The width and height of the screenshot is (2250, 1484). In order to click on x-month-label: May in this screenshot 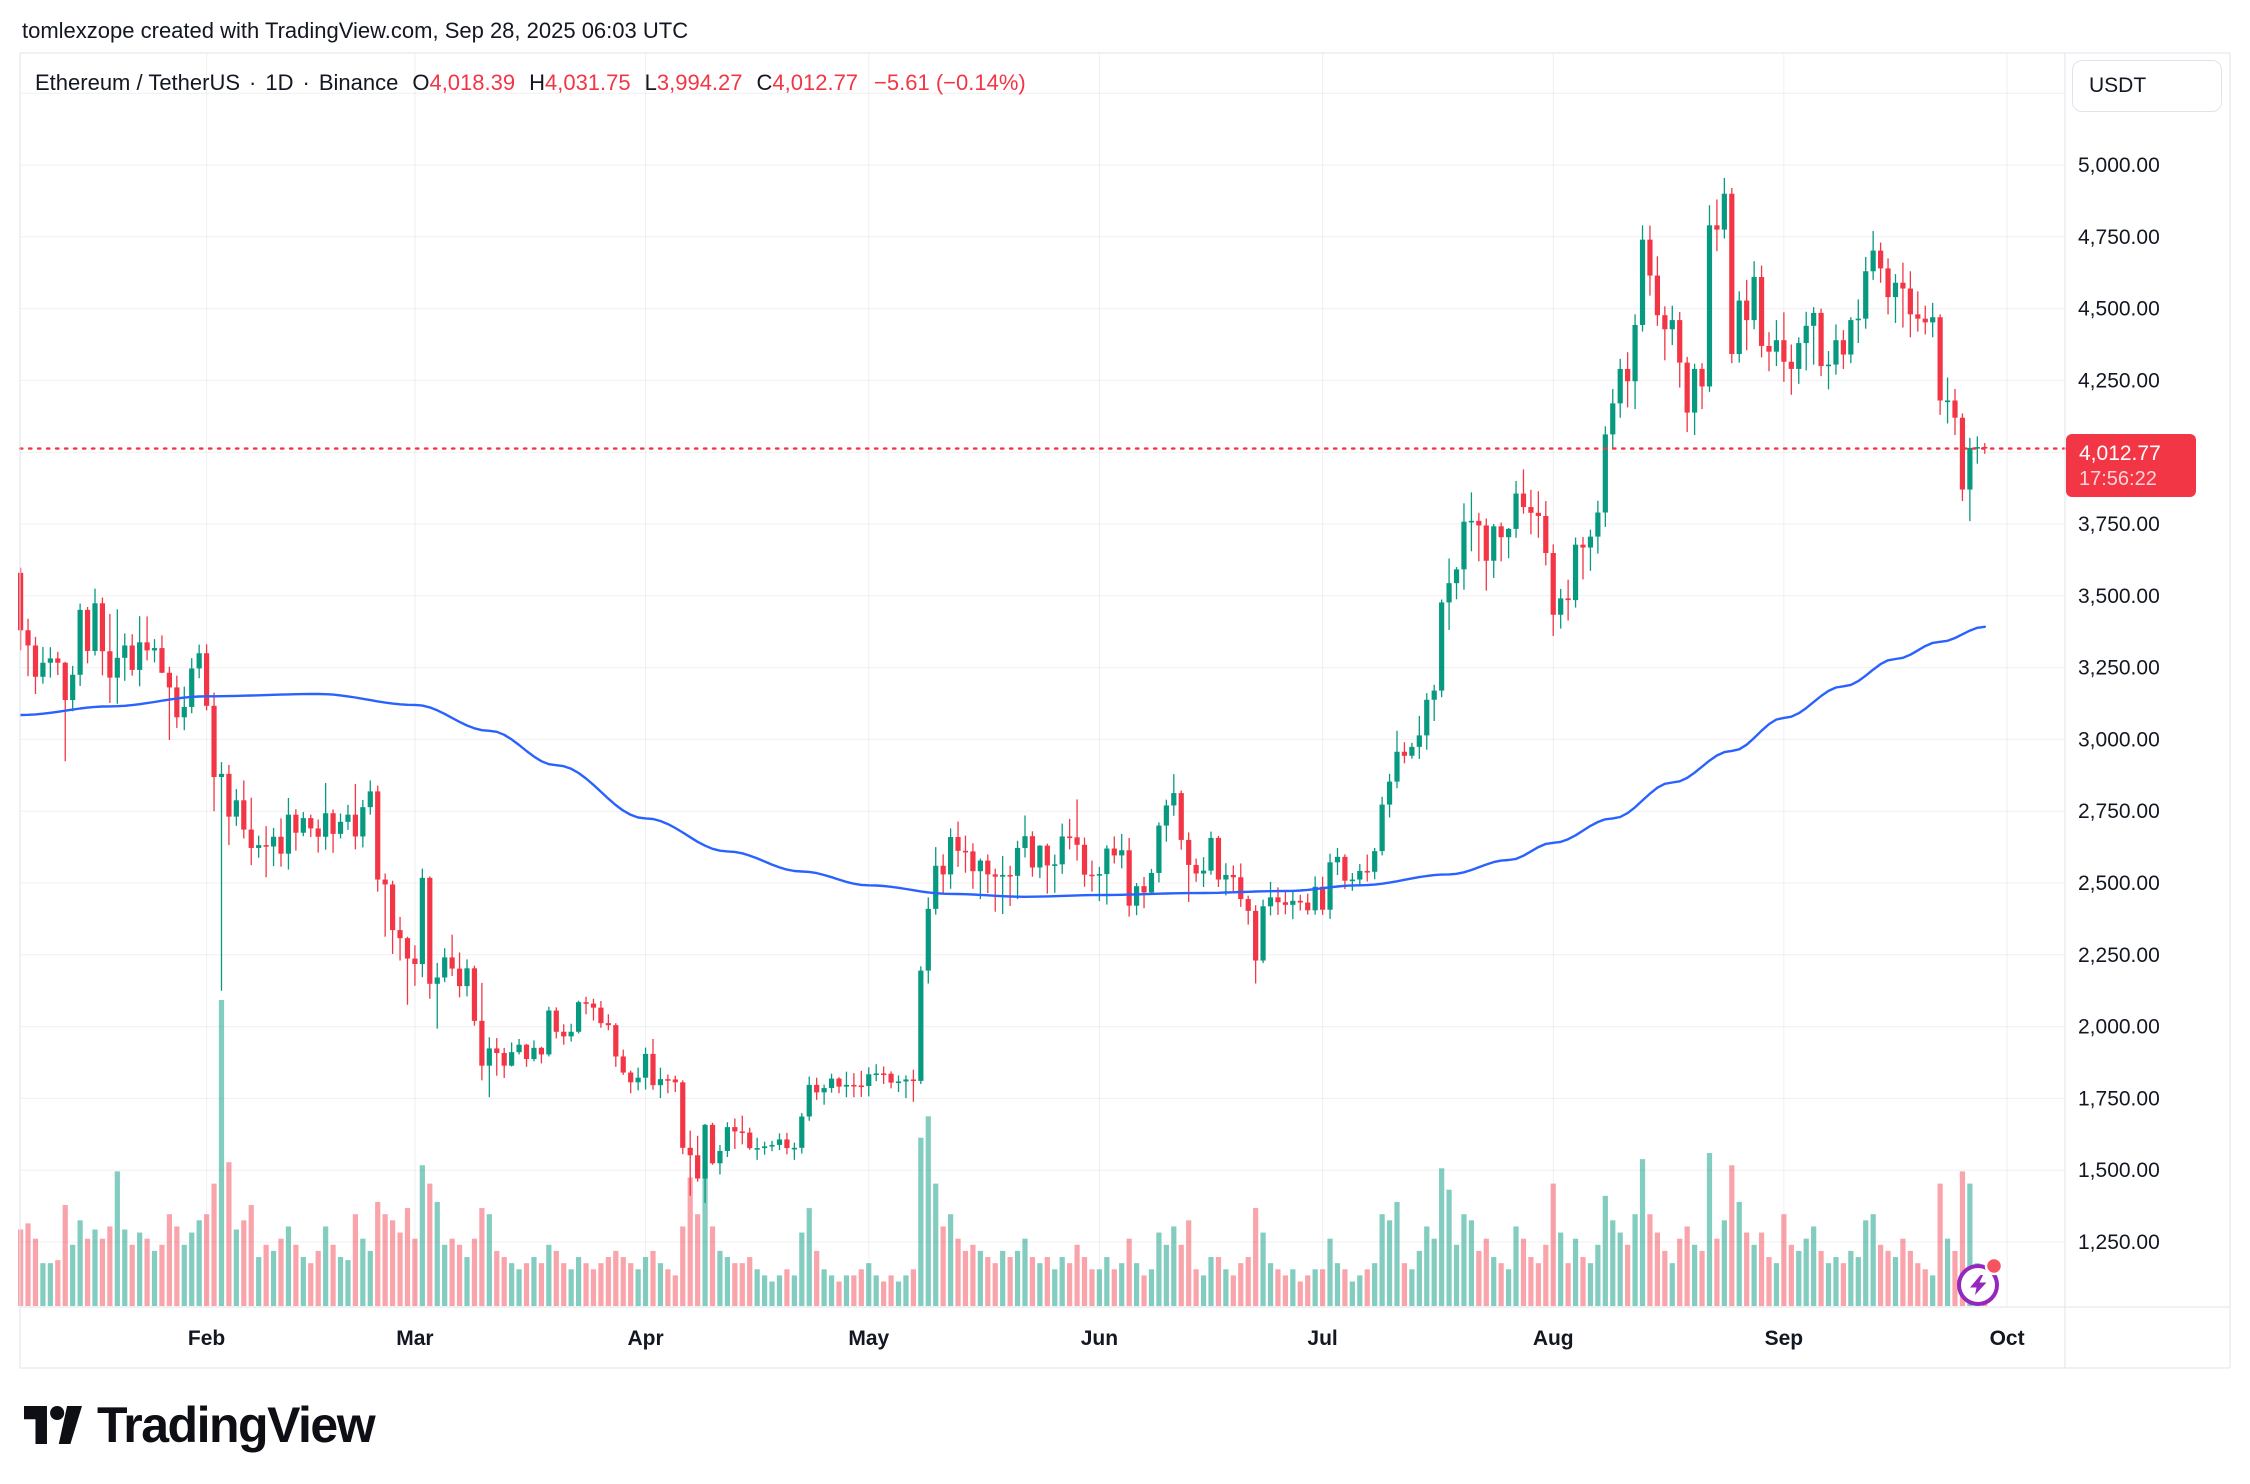, I will do `click(868, 1338)`.